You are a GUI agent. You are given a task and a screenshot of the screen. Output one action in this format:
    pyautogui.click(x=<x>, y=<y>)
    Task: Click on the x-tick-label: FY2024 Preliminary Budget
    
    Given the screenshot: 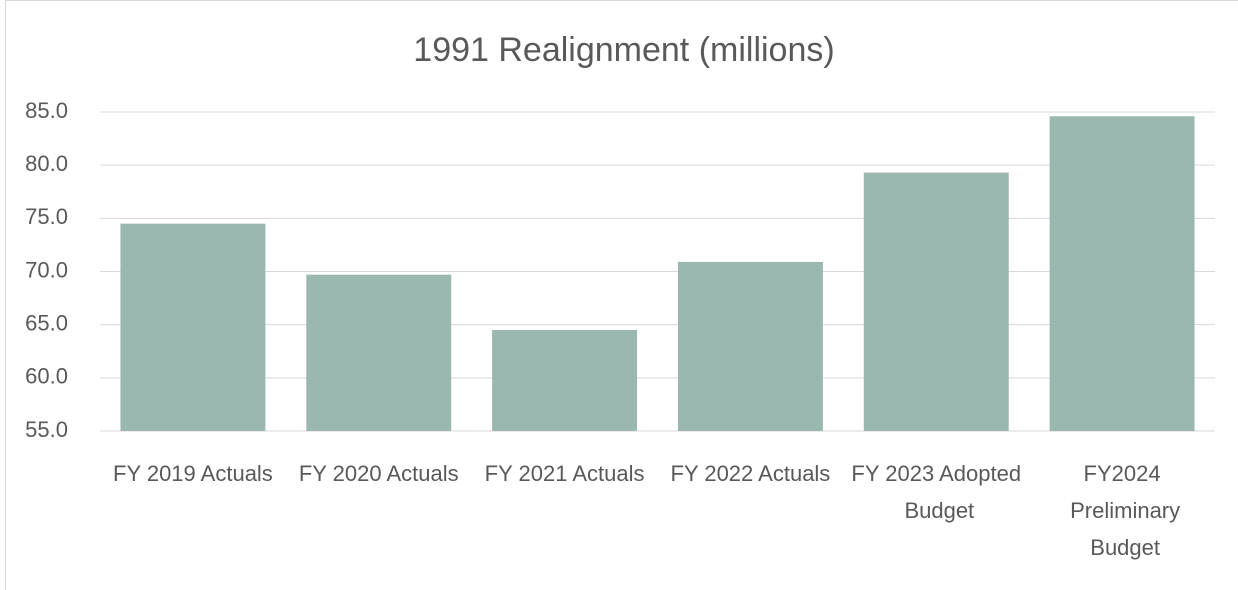 What is the action you would take?
    pyautogui.click(x=1122, y=510)
    